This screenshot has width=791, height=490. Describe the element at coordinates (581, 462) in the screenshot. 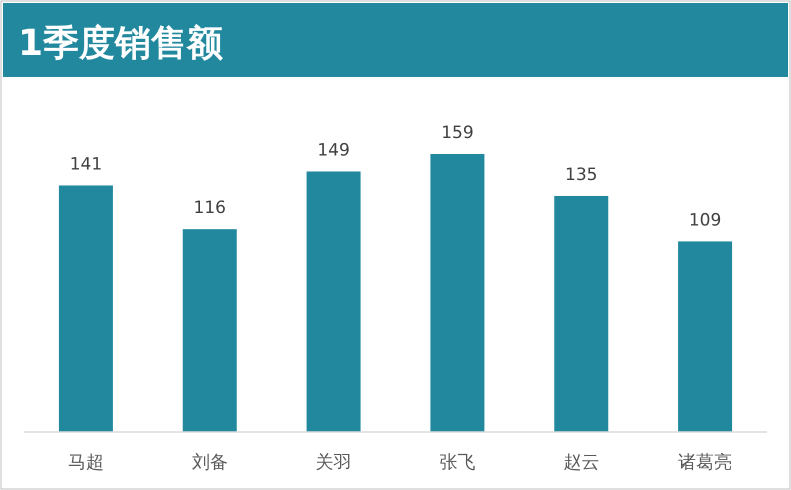

I see `x-tick-label: 赵云` at that location.